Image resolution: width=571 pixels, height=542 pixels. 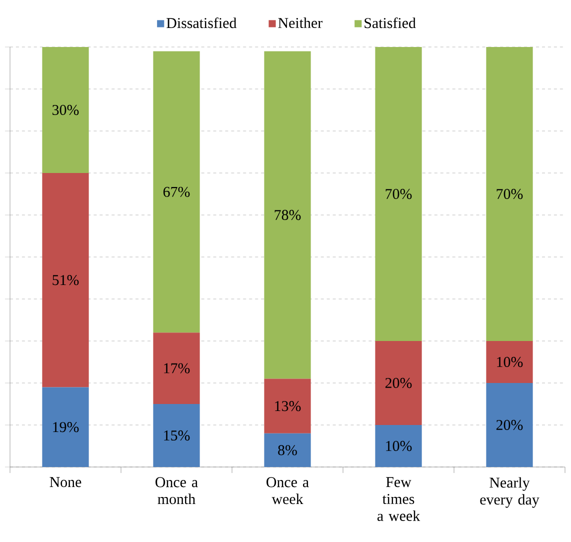 I want to click on x-tick-label: Once a month, so click(x=177, y=490).